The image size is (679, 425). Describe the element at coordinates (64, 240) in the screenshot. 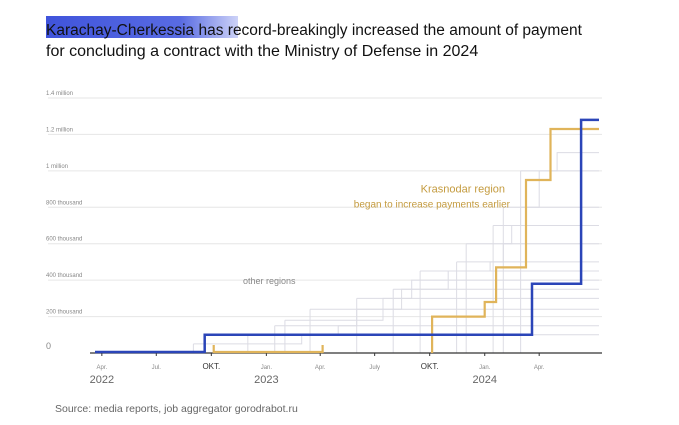

I see `y-tick-label: 600 thousand` at that location.